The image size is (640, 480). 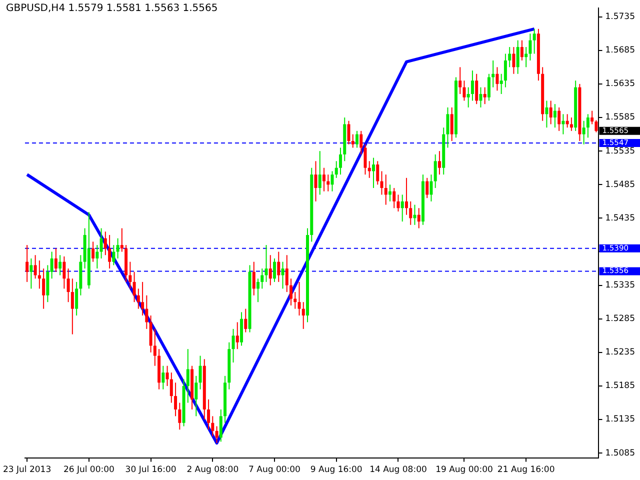 I want to click on x-tick-label: 14 Aug 08:00, so click(x=398, y=470).